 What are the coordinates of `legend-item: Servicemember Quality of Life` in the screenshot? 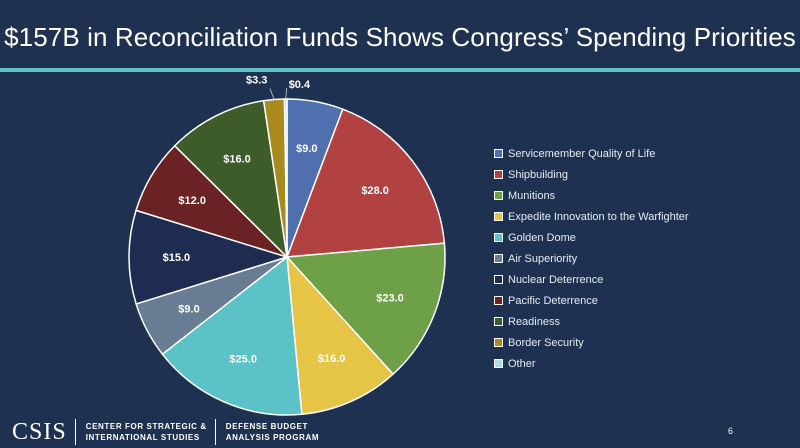 It's located at (591, 153).